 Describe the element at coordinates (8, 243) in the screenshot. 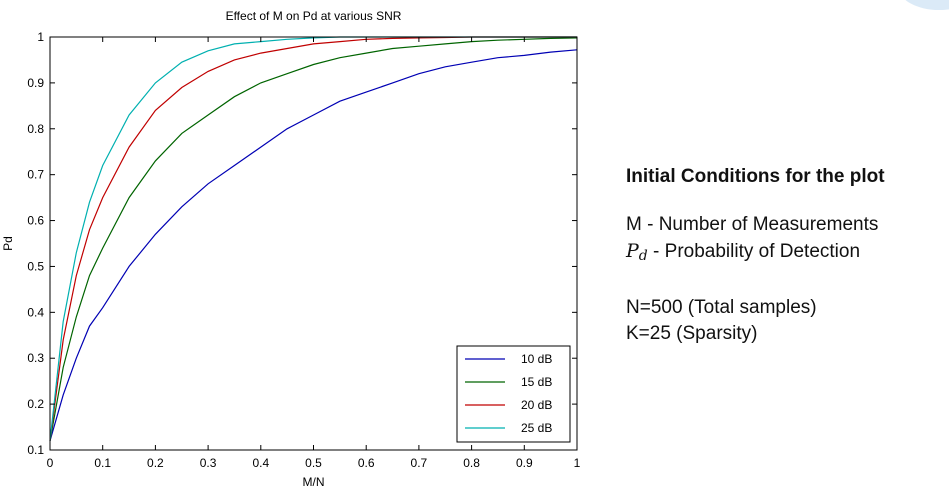

I see `y-axis-label: Pd` at that location.